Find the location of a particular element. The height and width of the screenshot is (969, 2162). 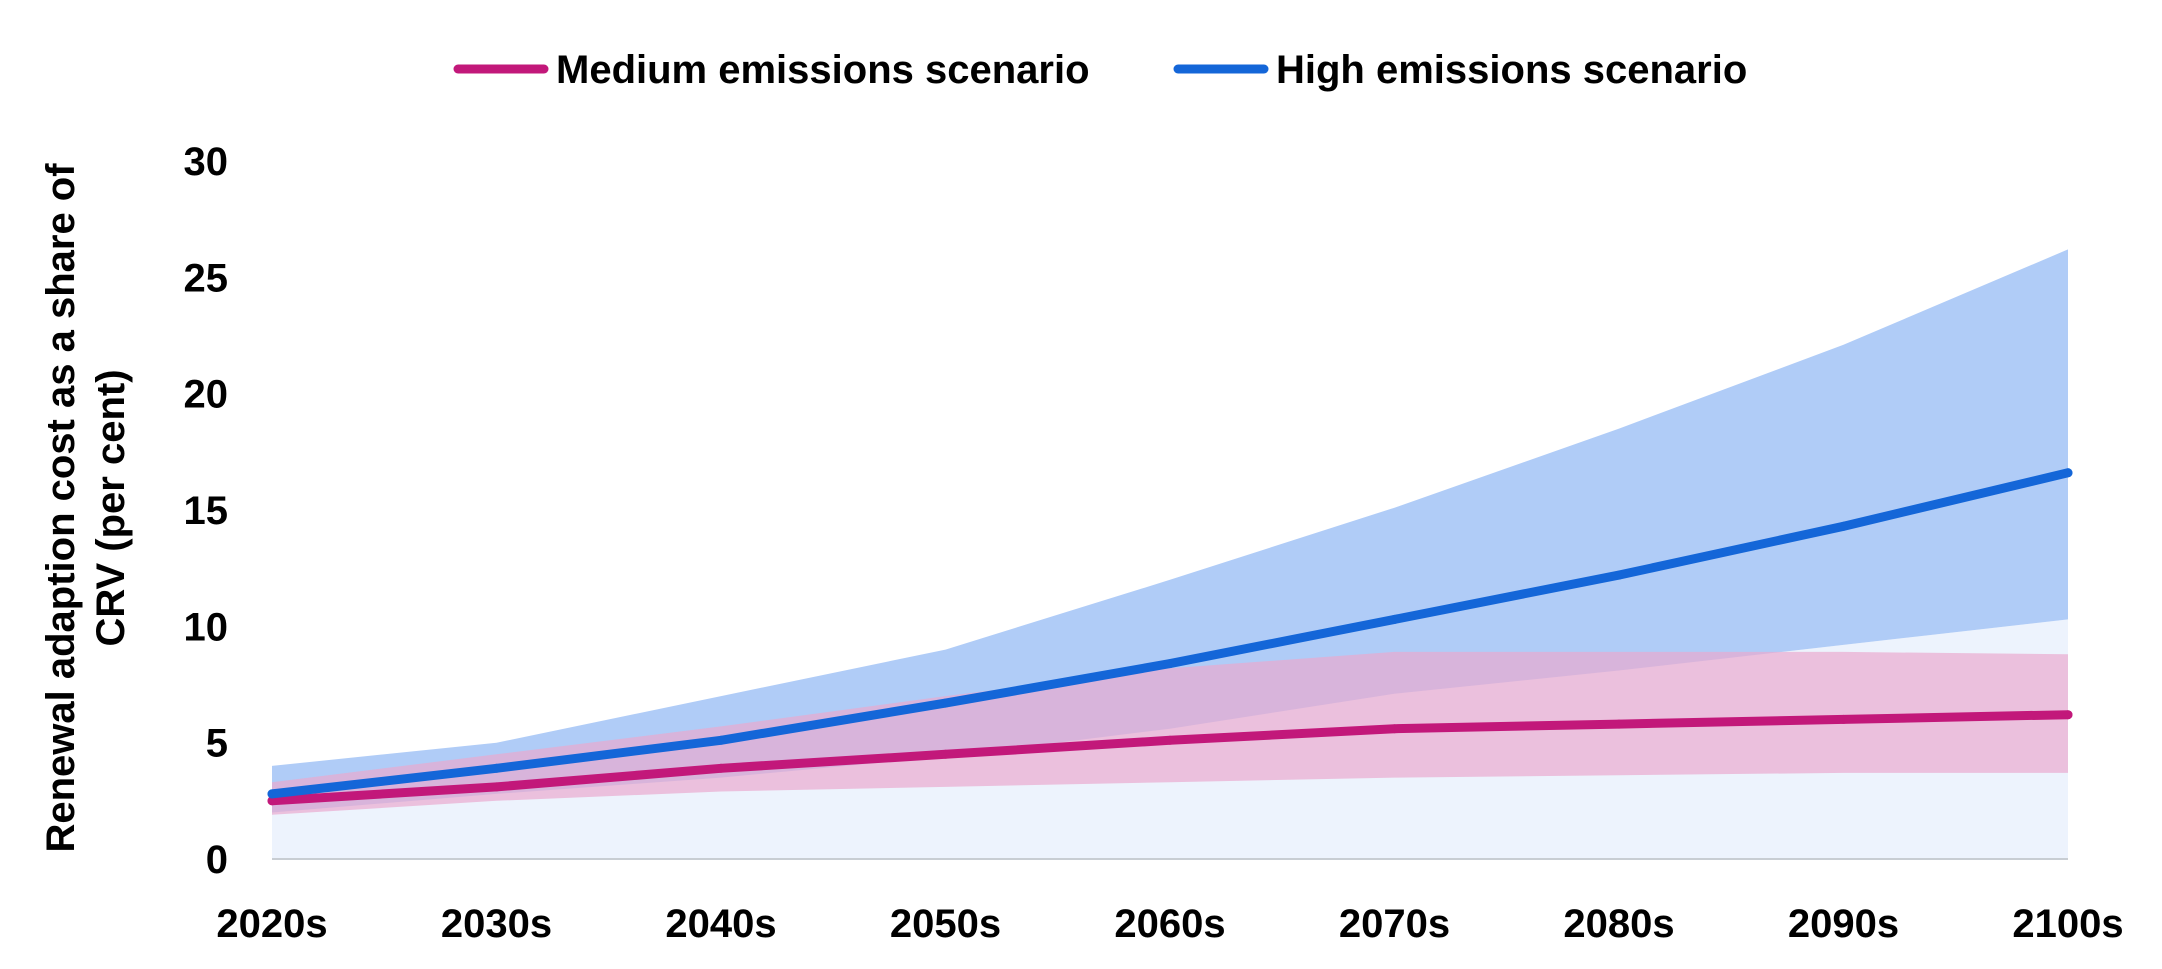

legend-label-medium: Medium emissions scenario is located at coordinates (823, 70).